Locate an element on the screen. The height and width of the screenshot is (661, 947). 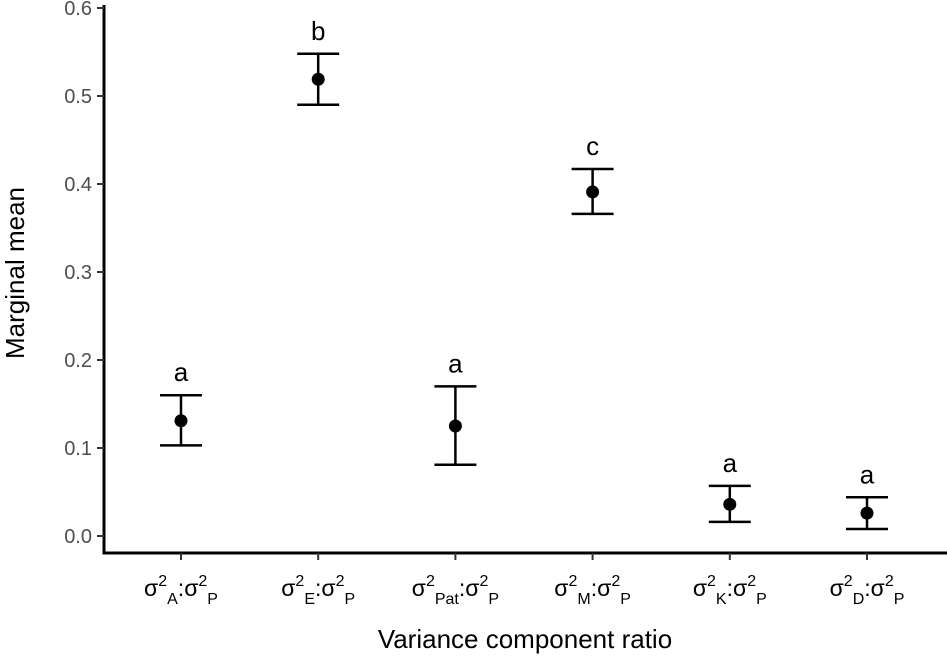
y-tick-label: 0.3 is located at coordinates (78, 273).